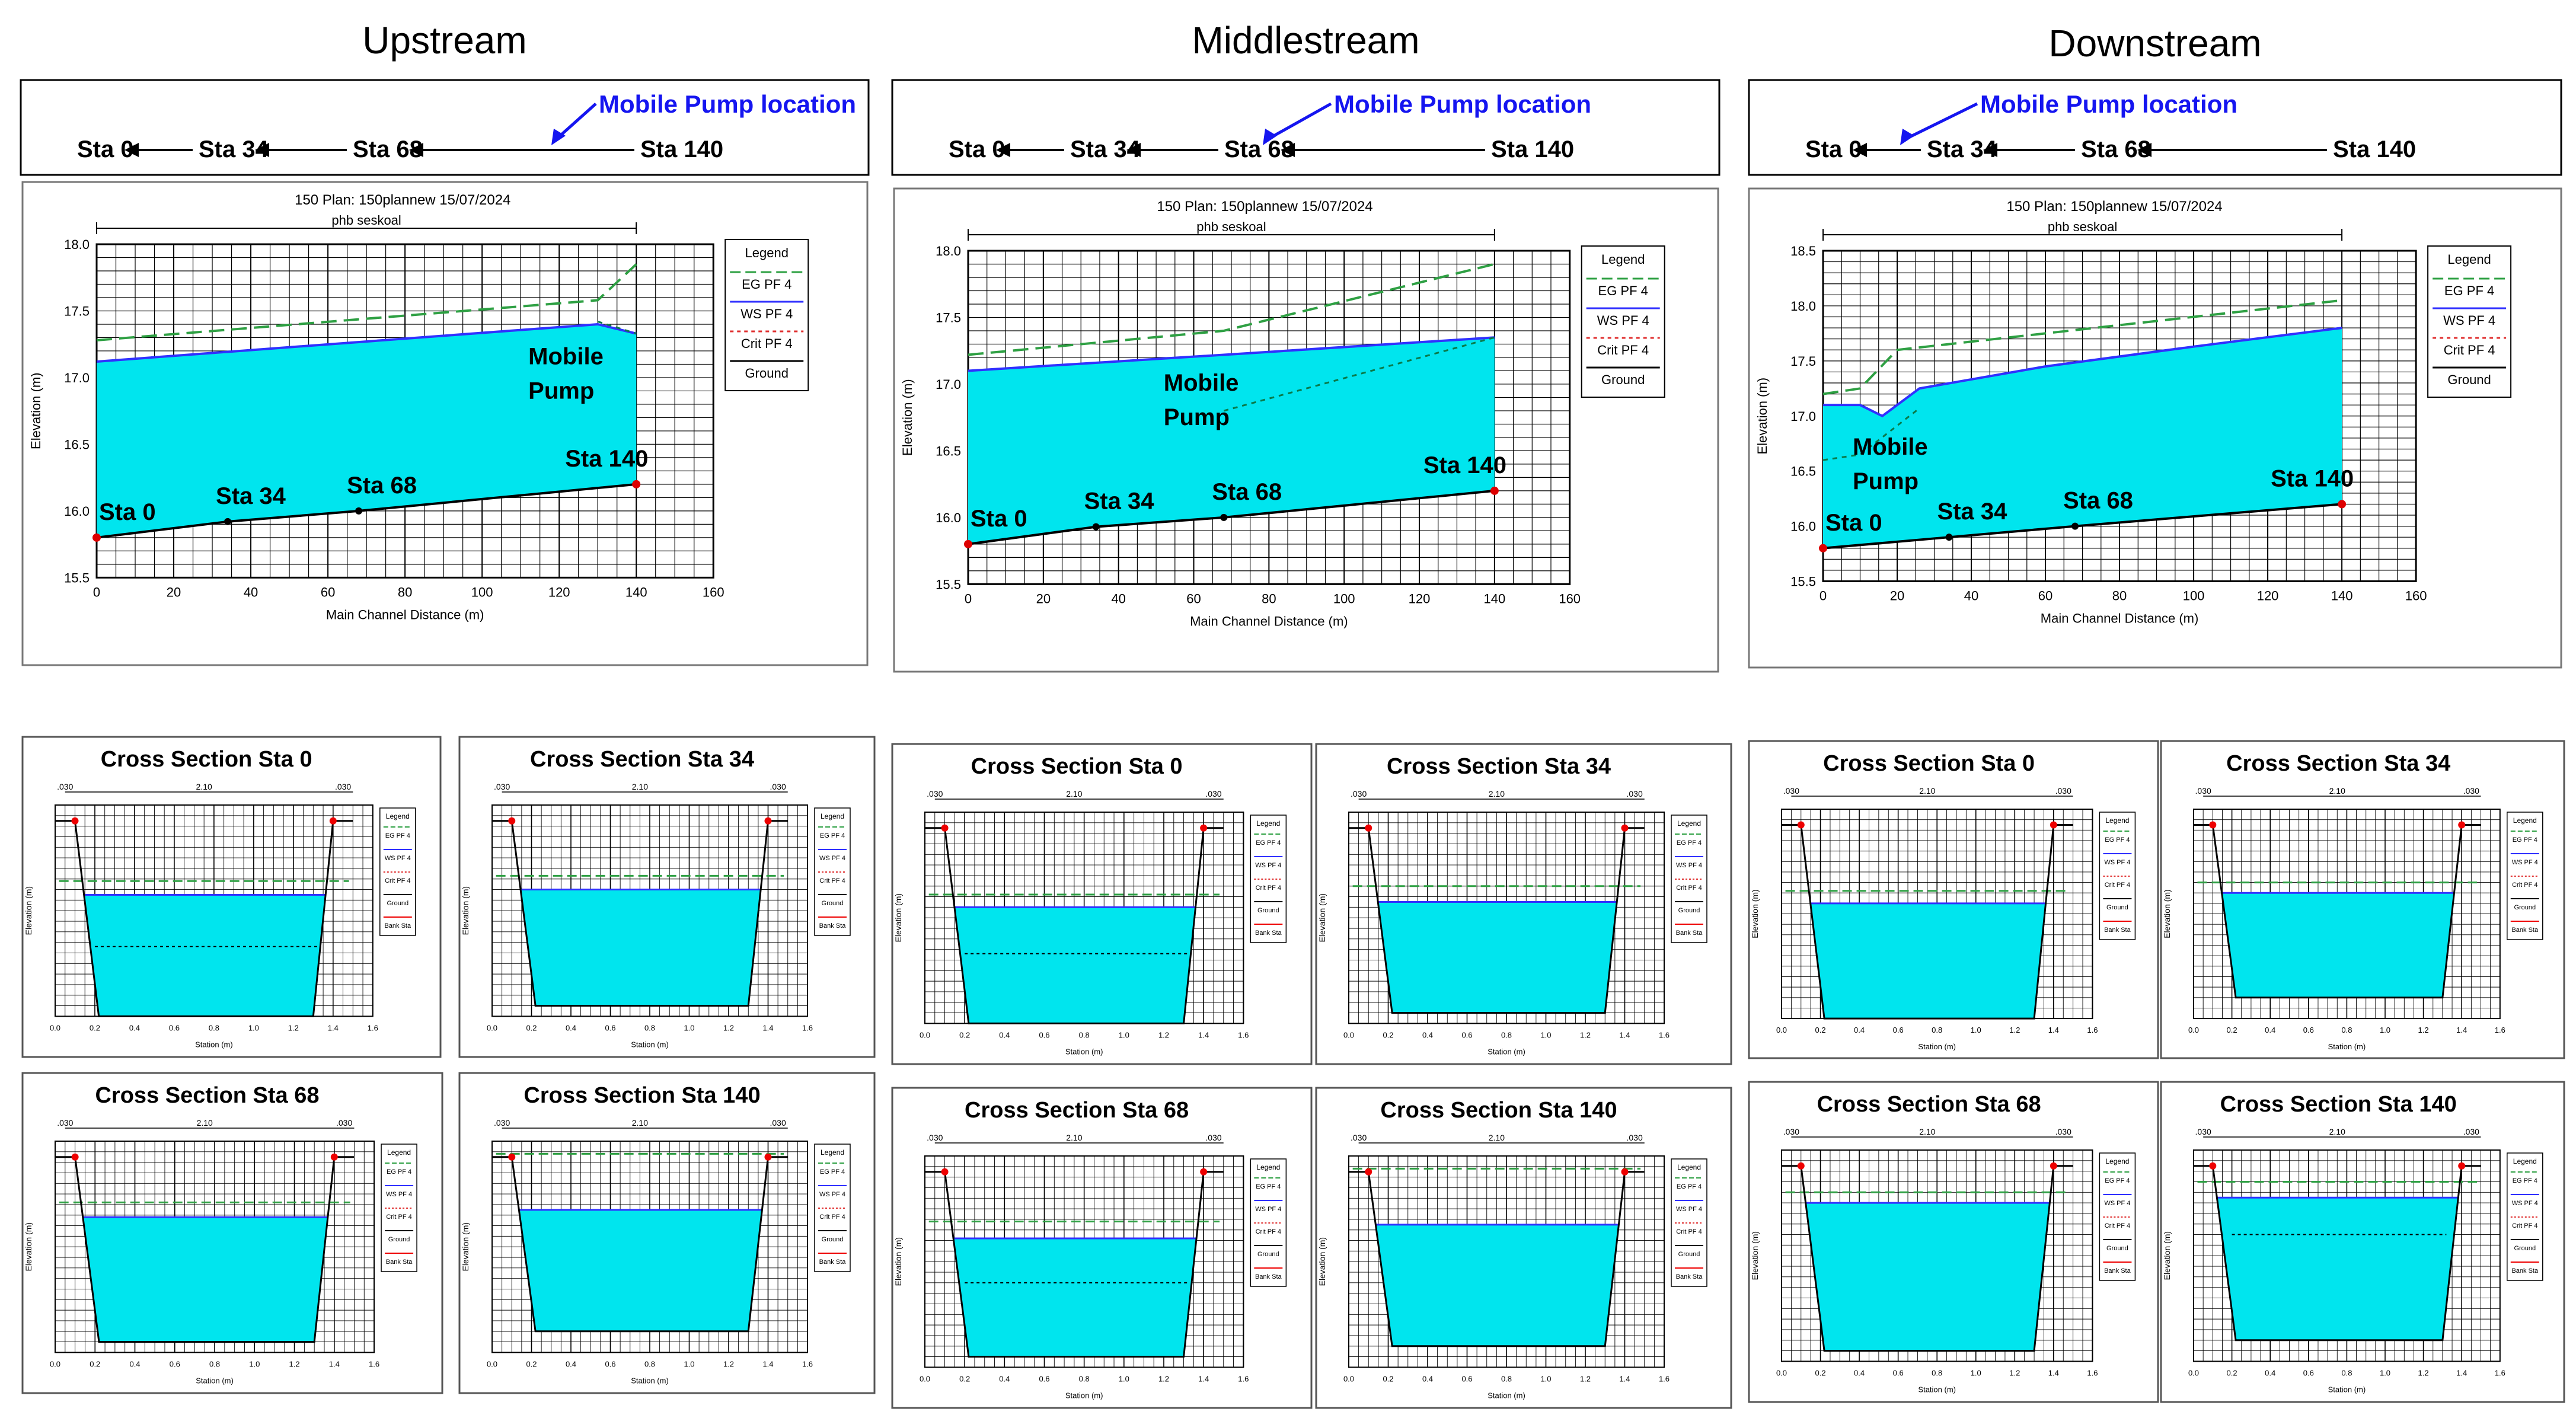  I want to click on profile-grid, so click(1269, 417).